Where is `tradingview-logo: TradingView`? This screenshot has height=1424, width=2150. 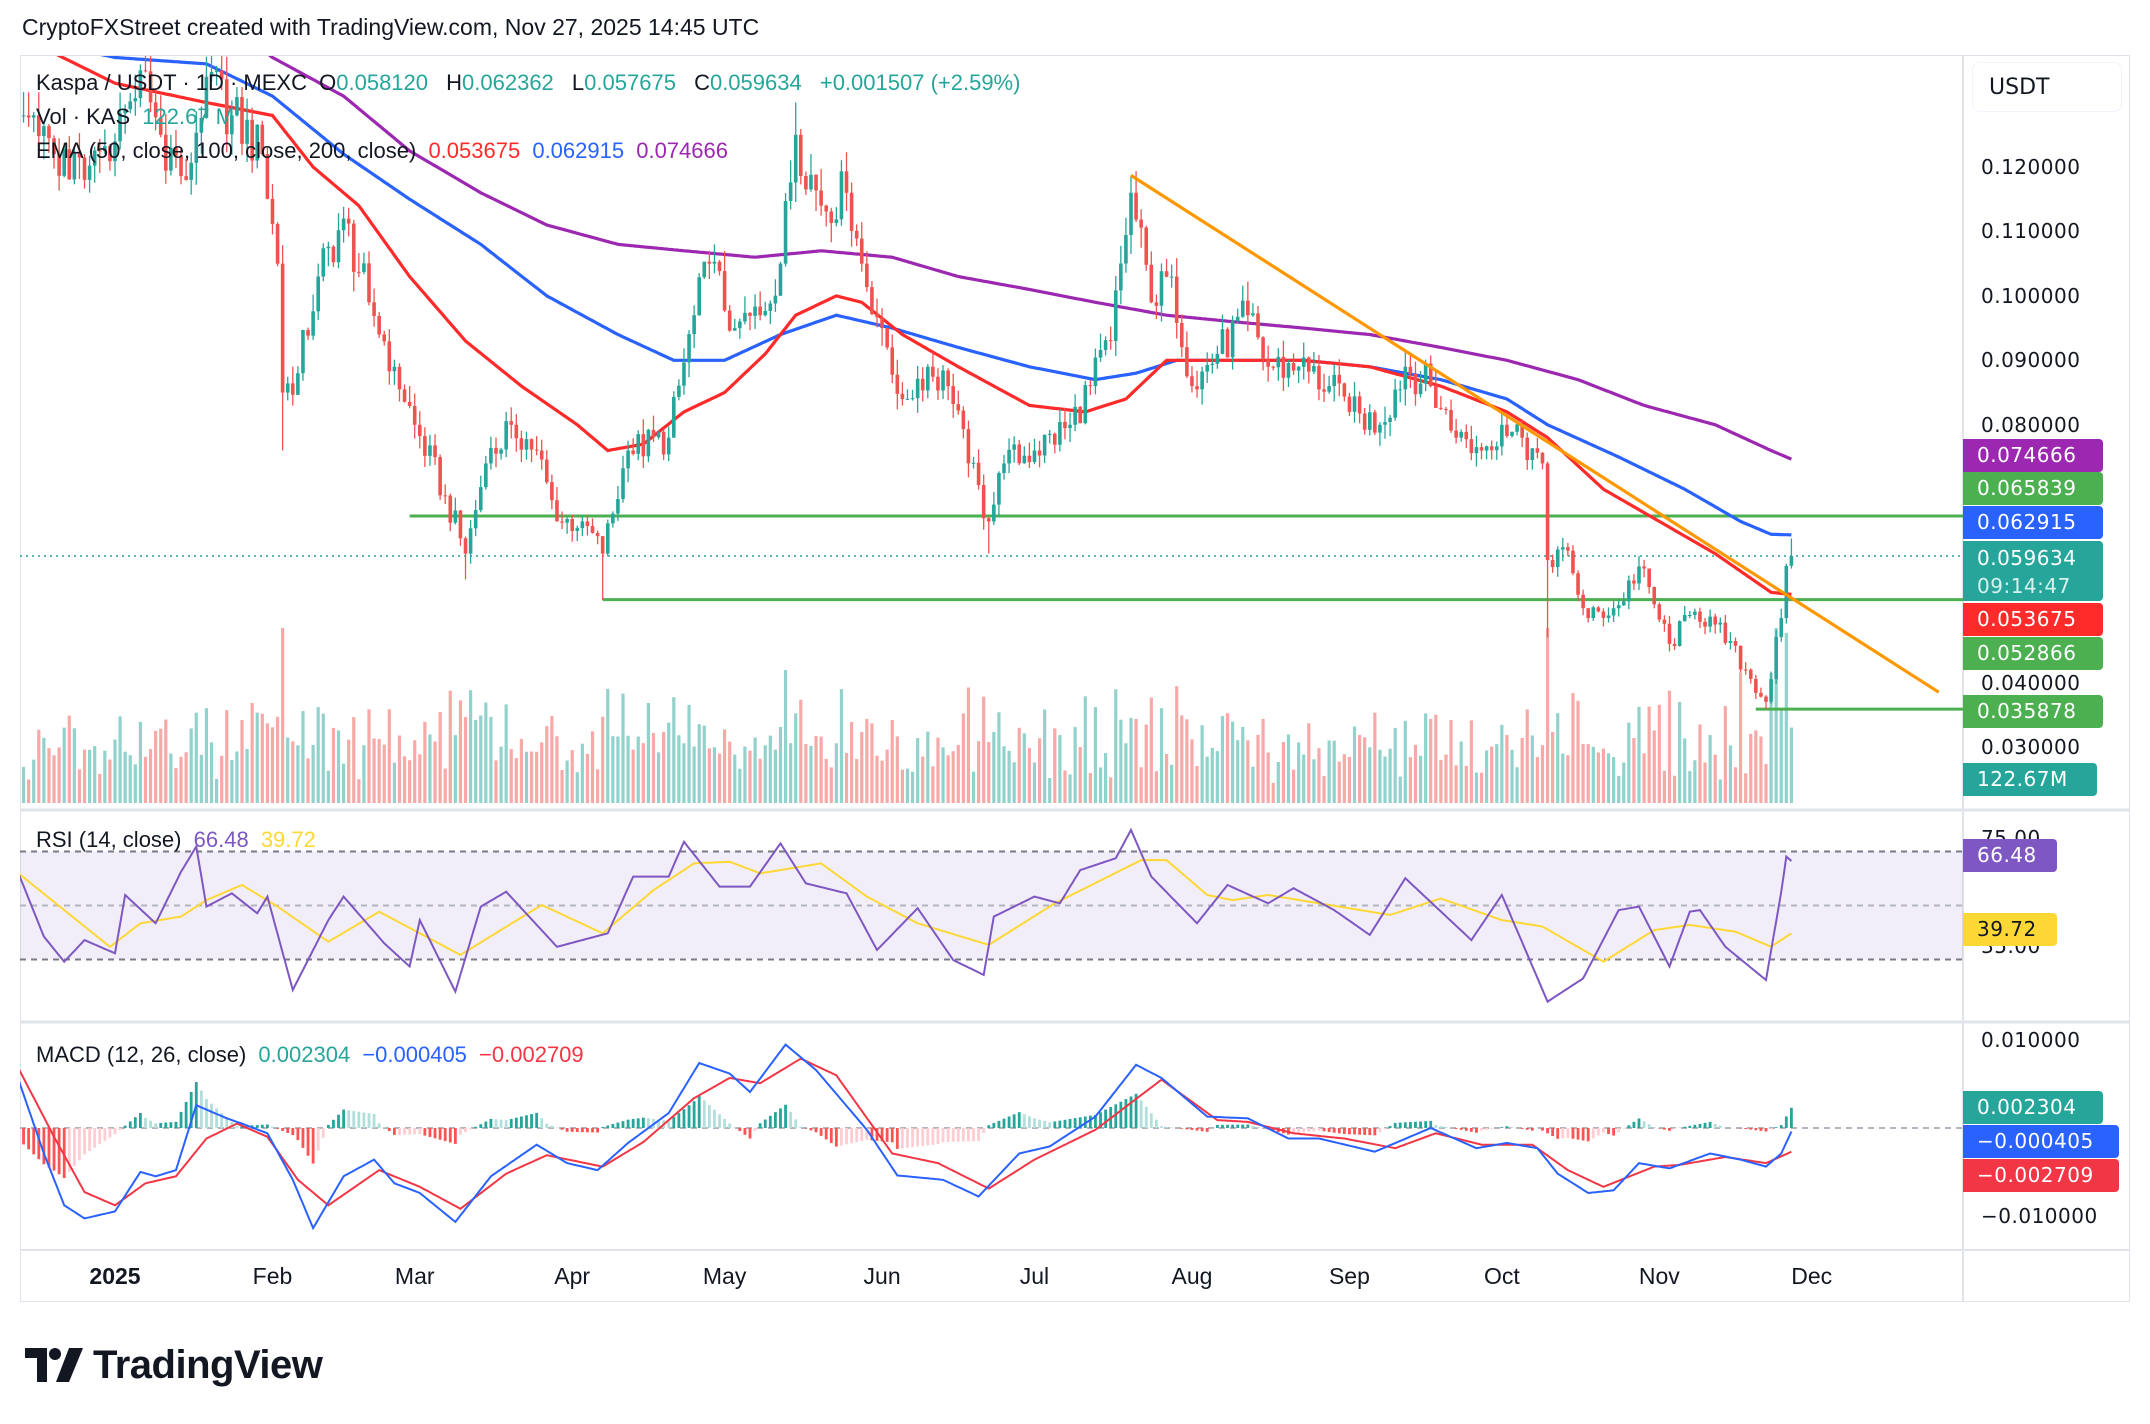 tradingview-logo: TradingView is located at coordinates (174, 1365).